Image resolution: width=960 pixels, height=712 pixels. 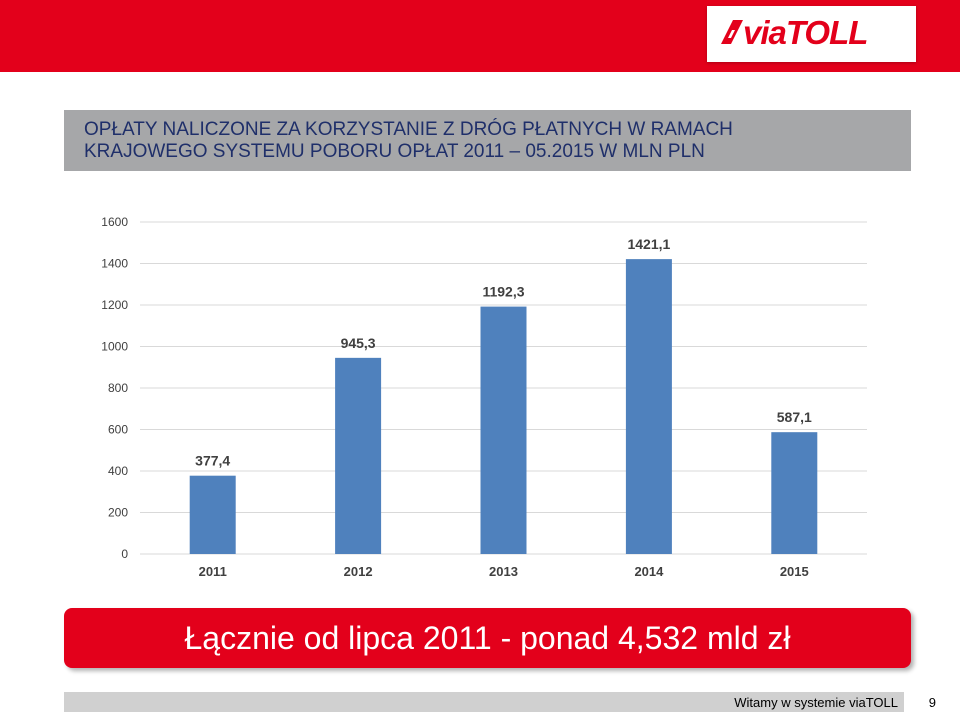 I want to click on viatoll-logo: viaTOLL, so click(x=811, y=34).